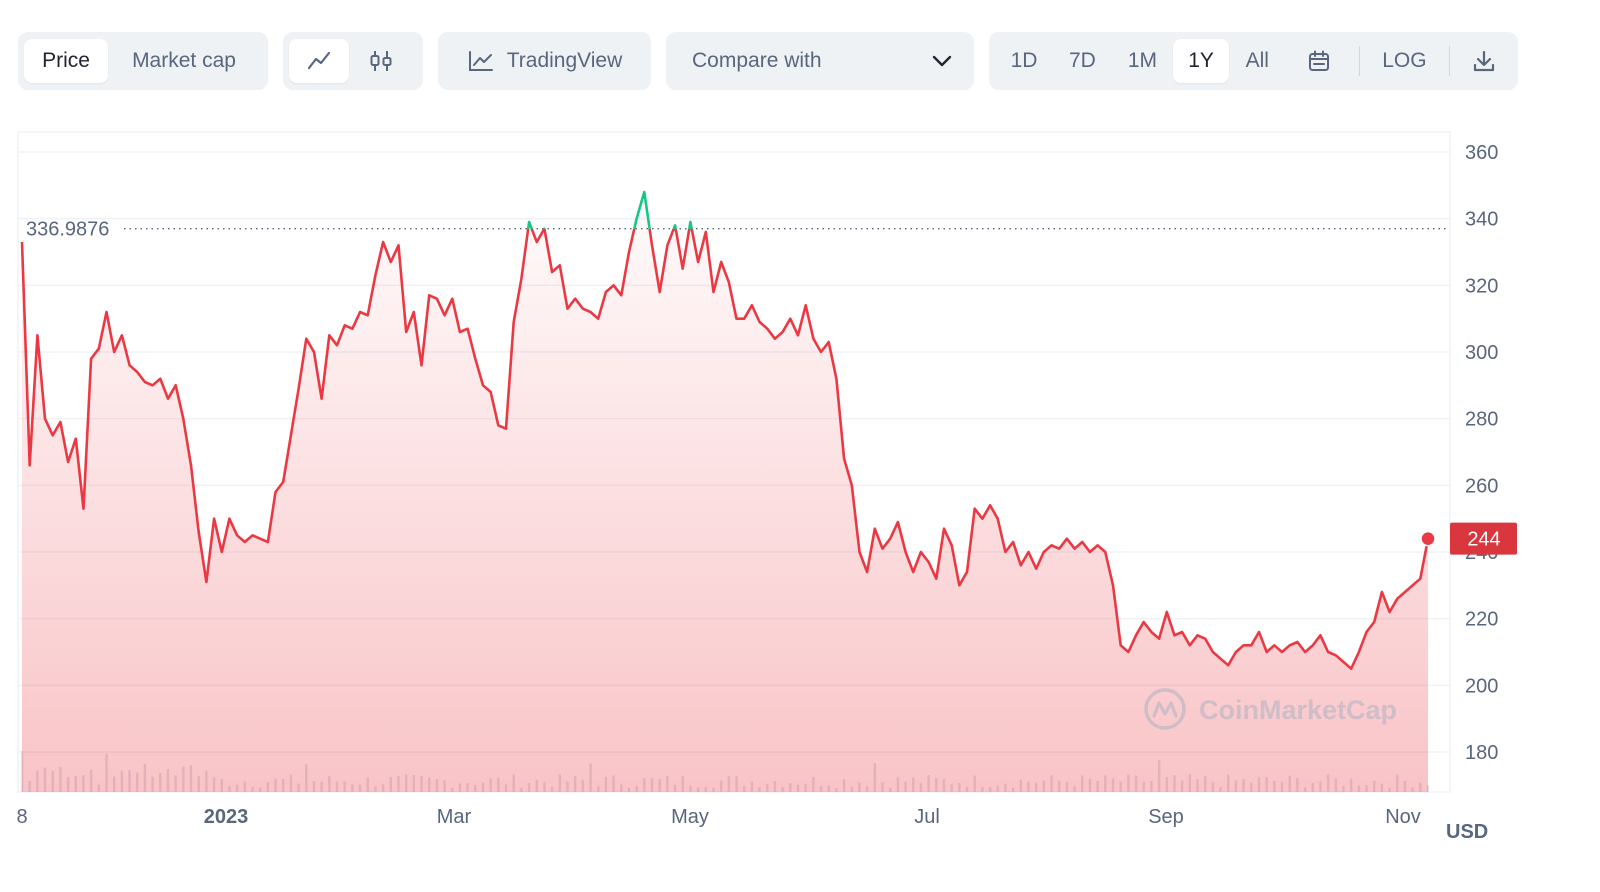 This screenshot has height=892, width=1600. What do you see at coordinates (1201, 61) in the screenshot?
I see `range-1y-button: 1Y` at bounding box center [1201, 61].